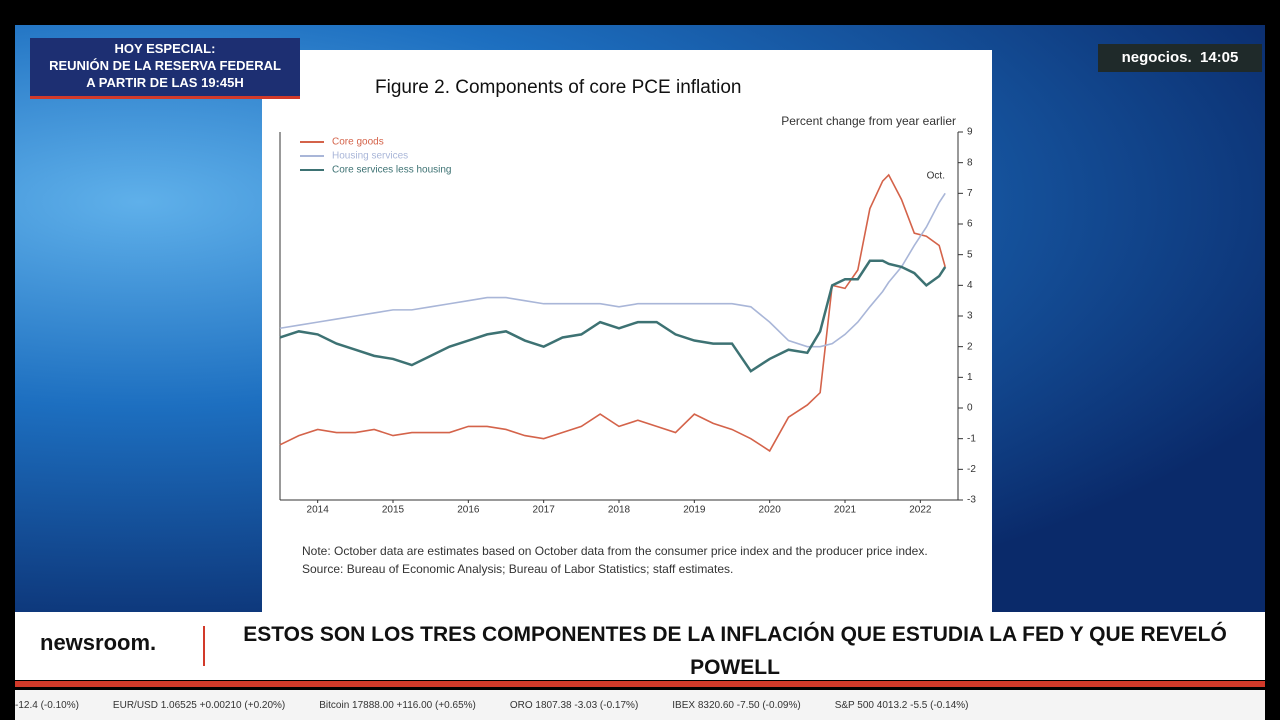 The width and height of the screenshot is (1280, 720). Describe the element at coordinates (370, 156) in the screenshot. I see `legend-label: Housing services` at that location.